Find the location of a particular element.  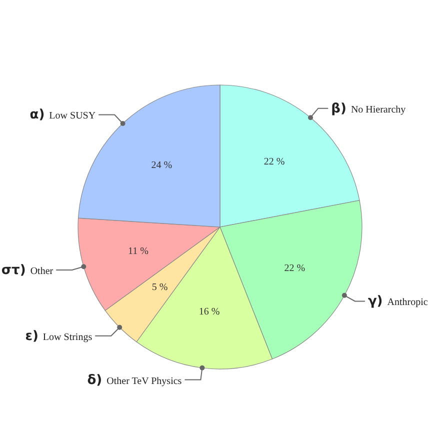

data-label: 5 % is located at coordinates (160, 288).